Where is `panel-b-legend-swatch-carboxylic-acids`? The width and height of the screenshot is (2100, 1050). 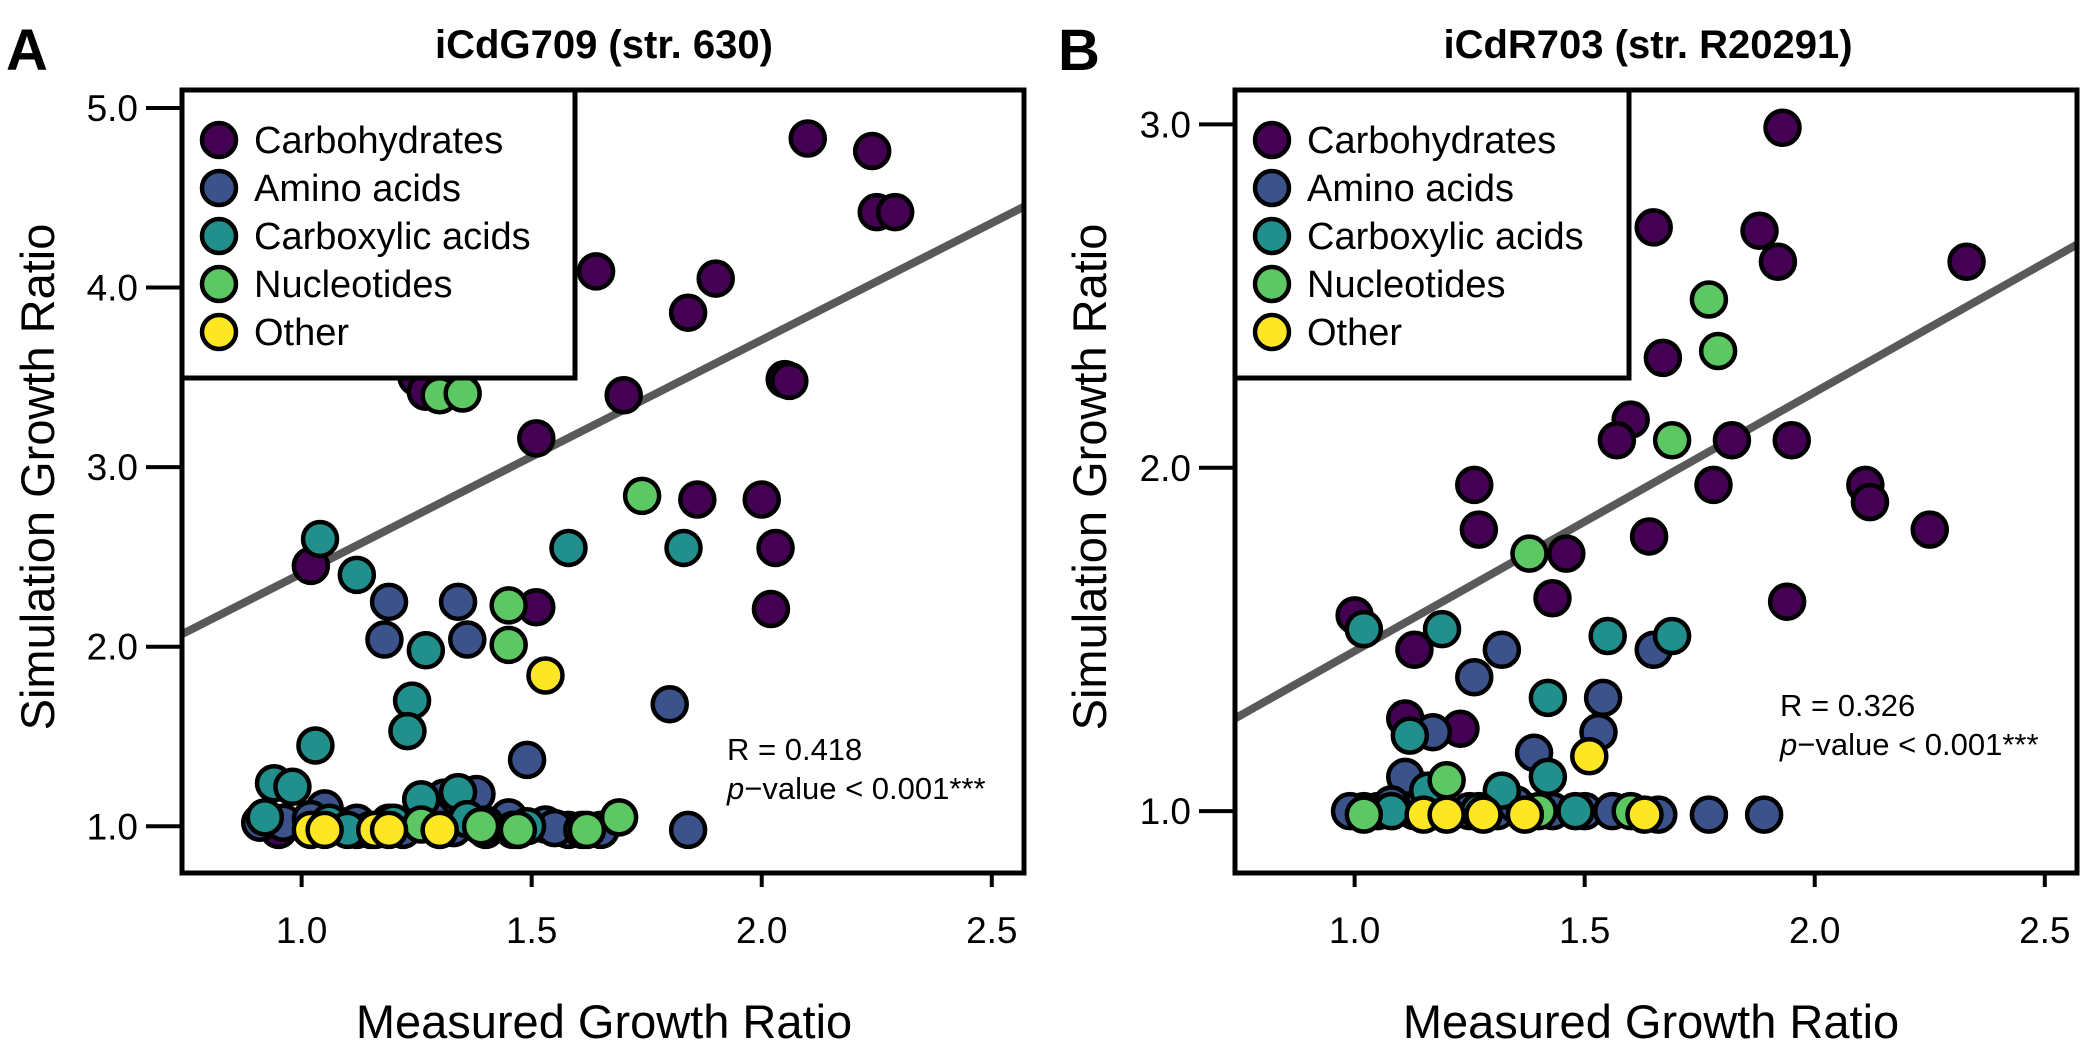 panel-b-legend-swatch-carboxylic-acids is located at coordinates (1272, 236).